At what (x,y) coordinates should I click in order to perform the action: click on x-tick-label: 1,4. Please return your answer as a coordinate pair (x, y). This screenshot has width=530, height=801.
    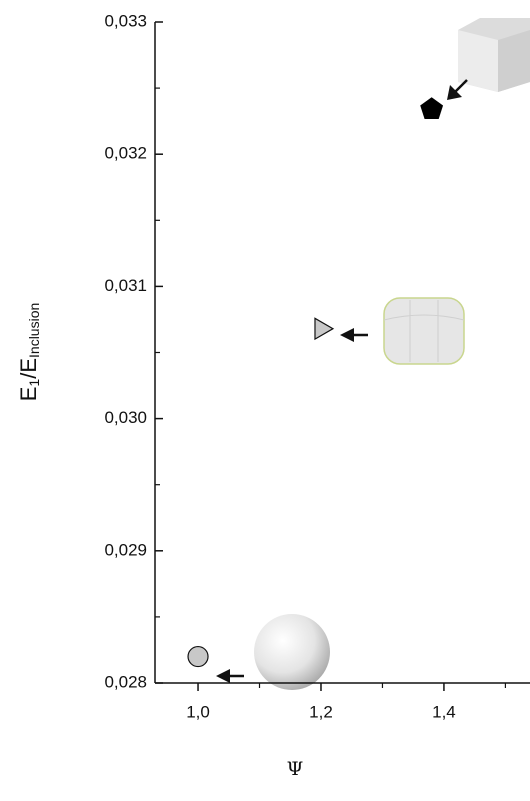
    Looking at the image, I should click on (444, 711).